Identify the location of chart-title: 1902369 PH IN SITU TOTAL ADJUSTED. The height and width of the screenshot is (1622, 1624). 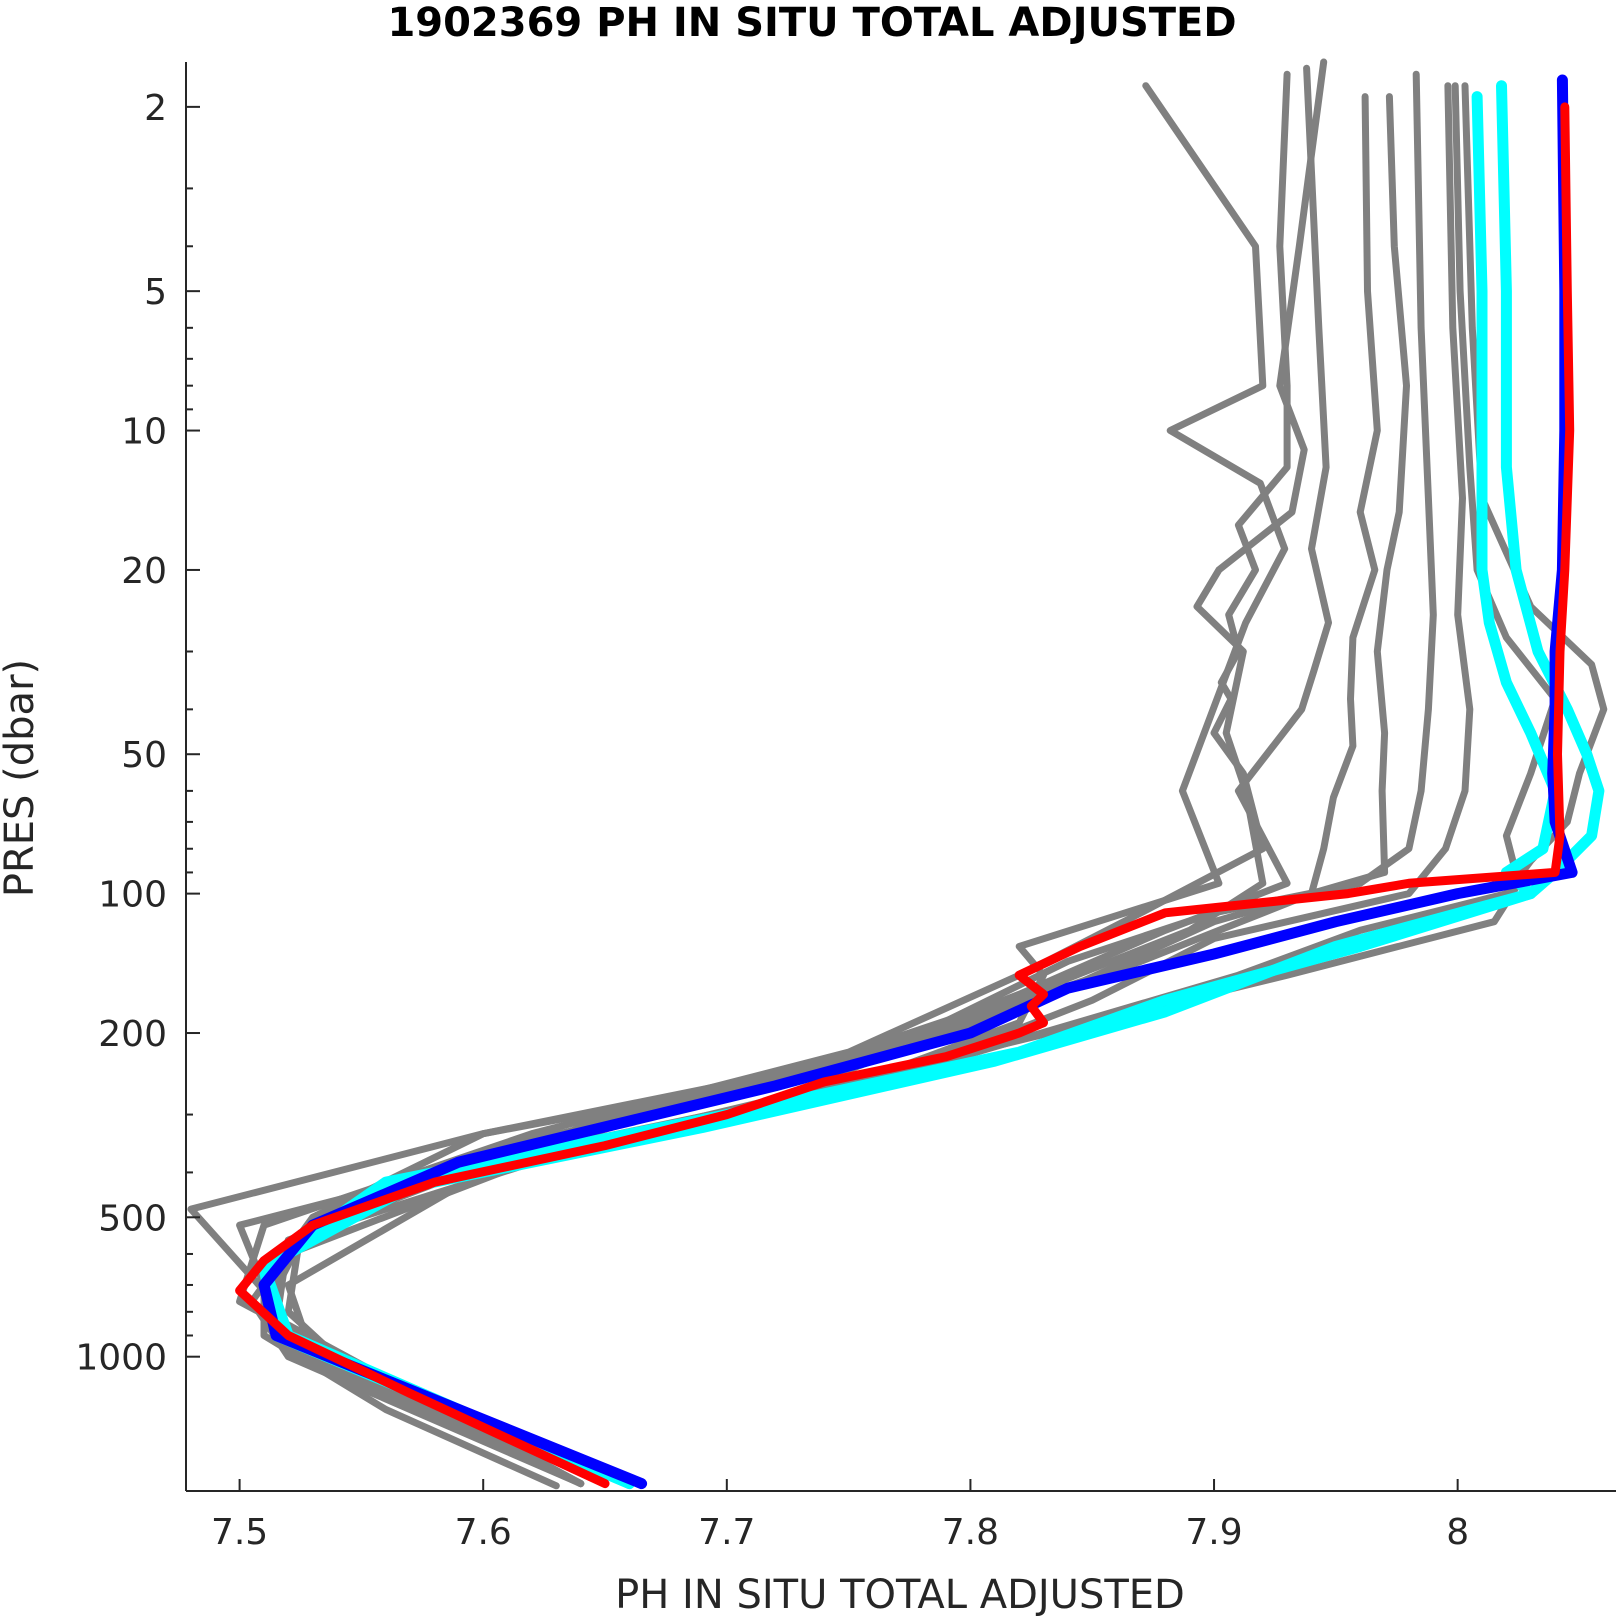
(811, 23).